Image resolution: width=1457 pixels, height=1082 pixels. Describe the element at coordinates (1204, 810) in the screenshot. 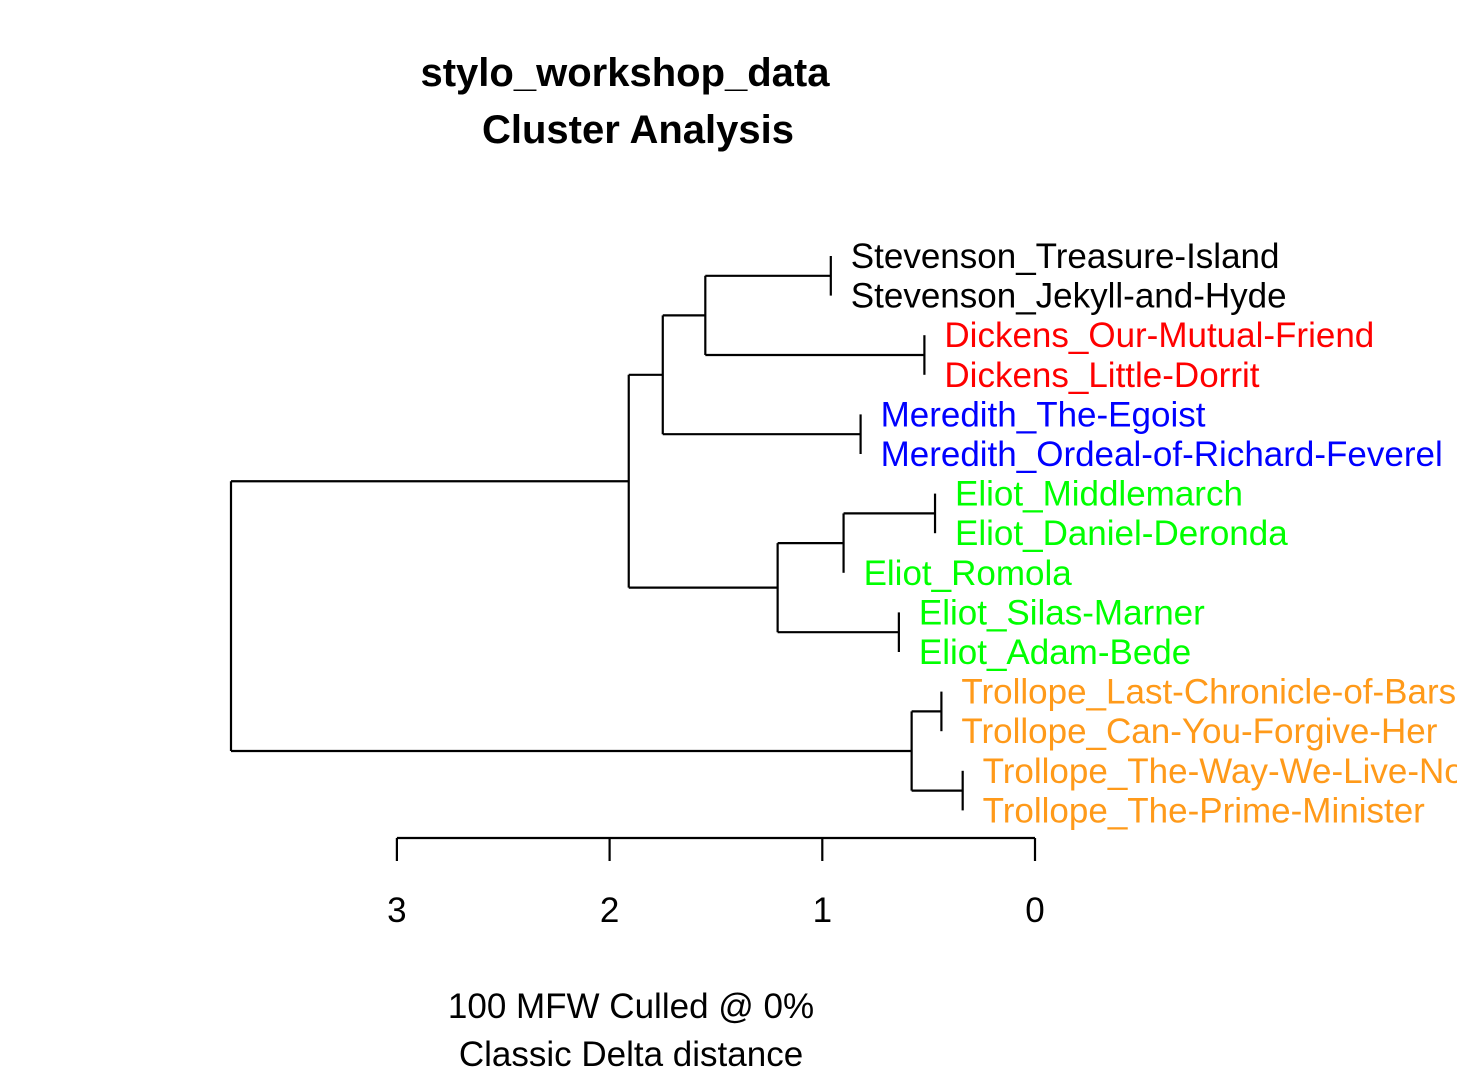

I see `leaf-label: Trollope_The-Prime-Minister` at that location.